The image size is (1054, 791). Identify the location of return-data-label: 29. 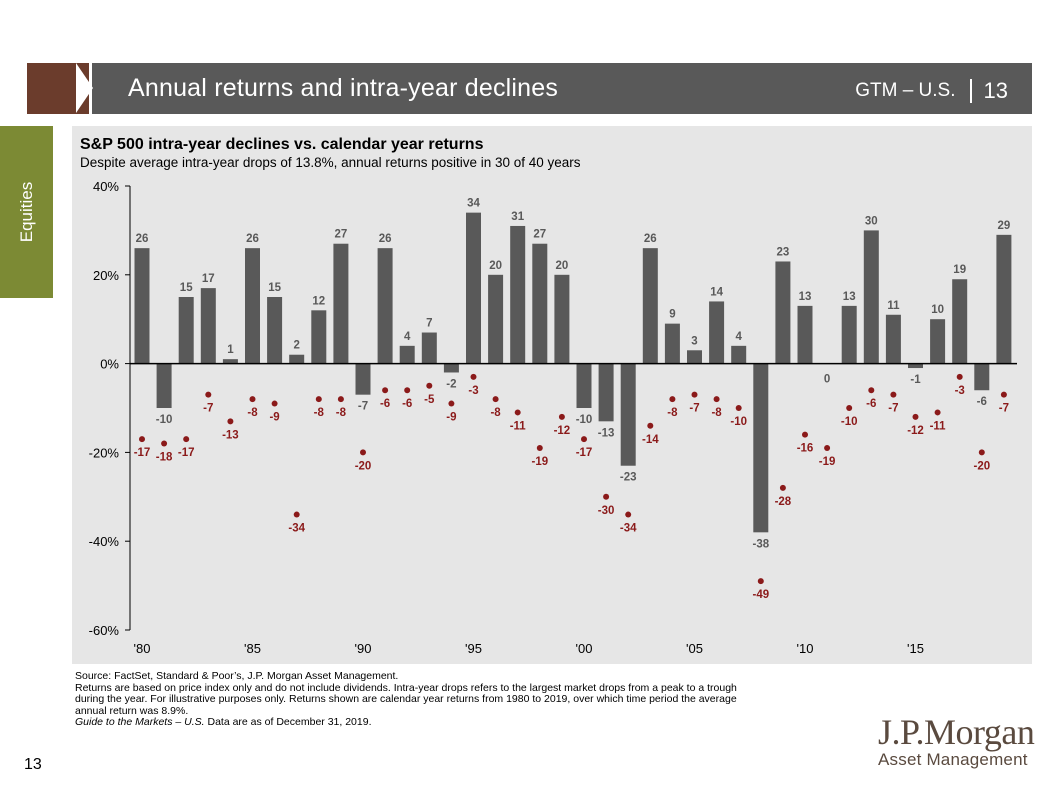
(1004, 226).